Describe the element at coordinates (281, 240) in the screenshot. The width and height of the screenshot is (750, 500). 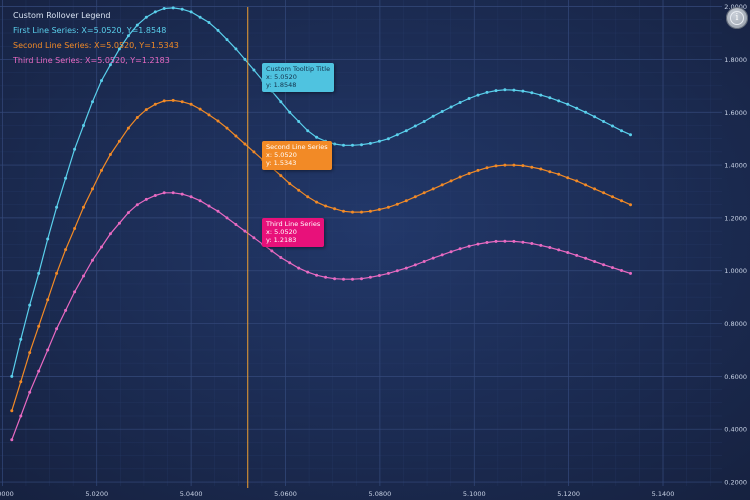
I see `tooltip-y: y: 1.2183` at that location.